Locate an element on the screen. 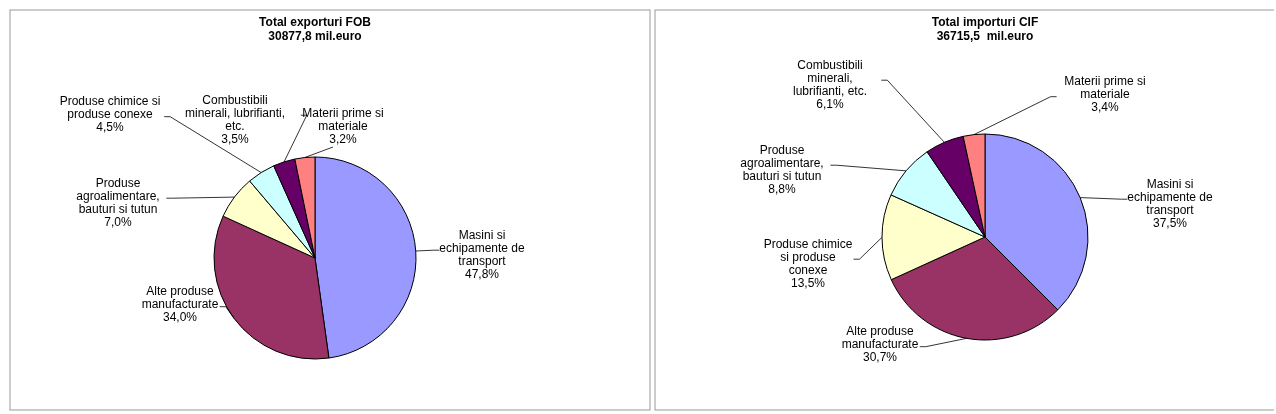  data-label: 3,4% is located at coordinates (1105, 107).